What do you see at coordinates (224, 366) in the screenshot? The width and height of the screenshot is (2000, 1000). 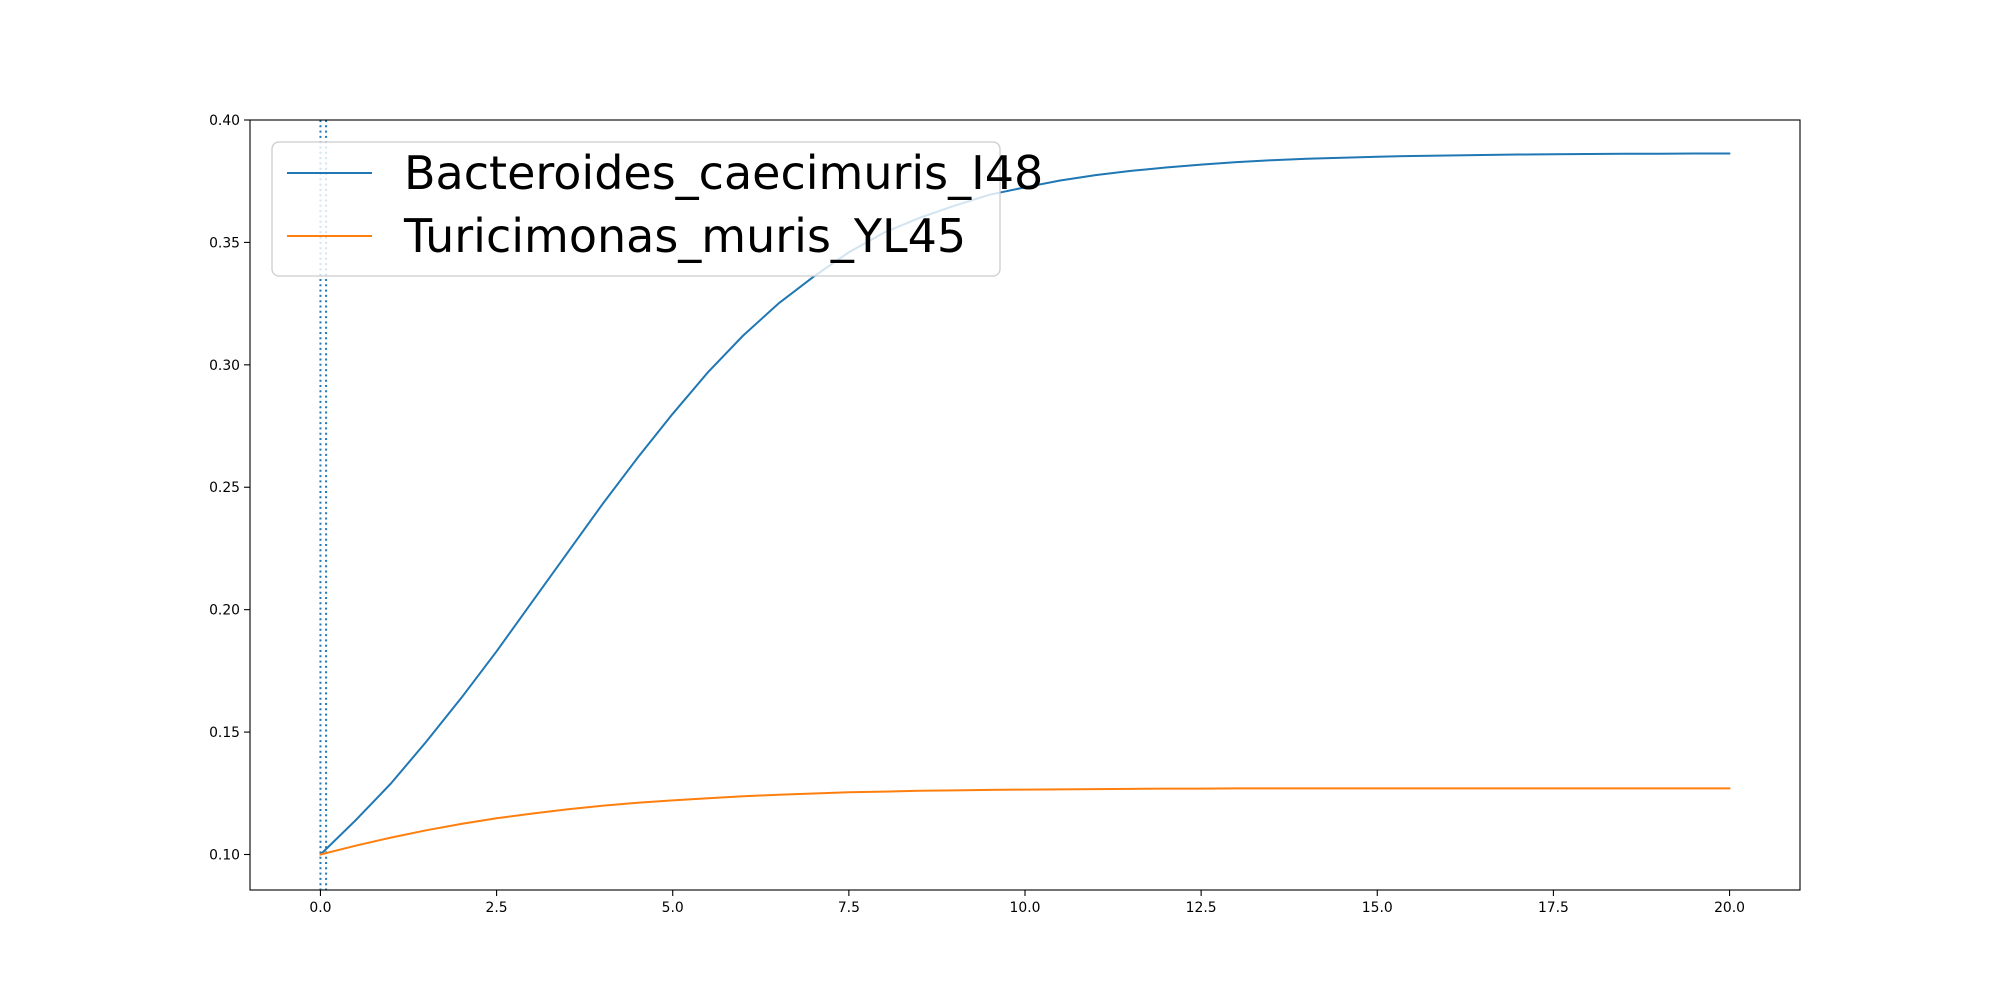 I see `y-tick-label: 0.30` at bounding box center [224, 366].